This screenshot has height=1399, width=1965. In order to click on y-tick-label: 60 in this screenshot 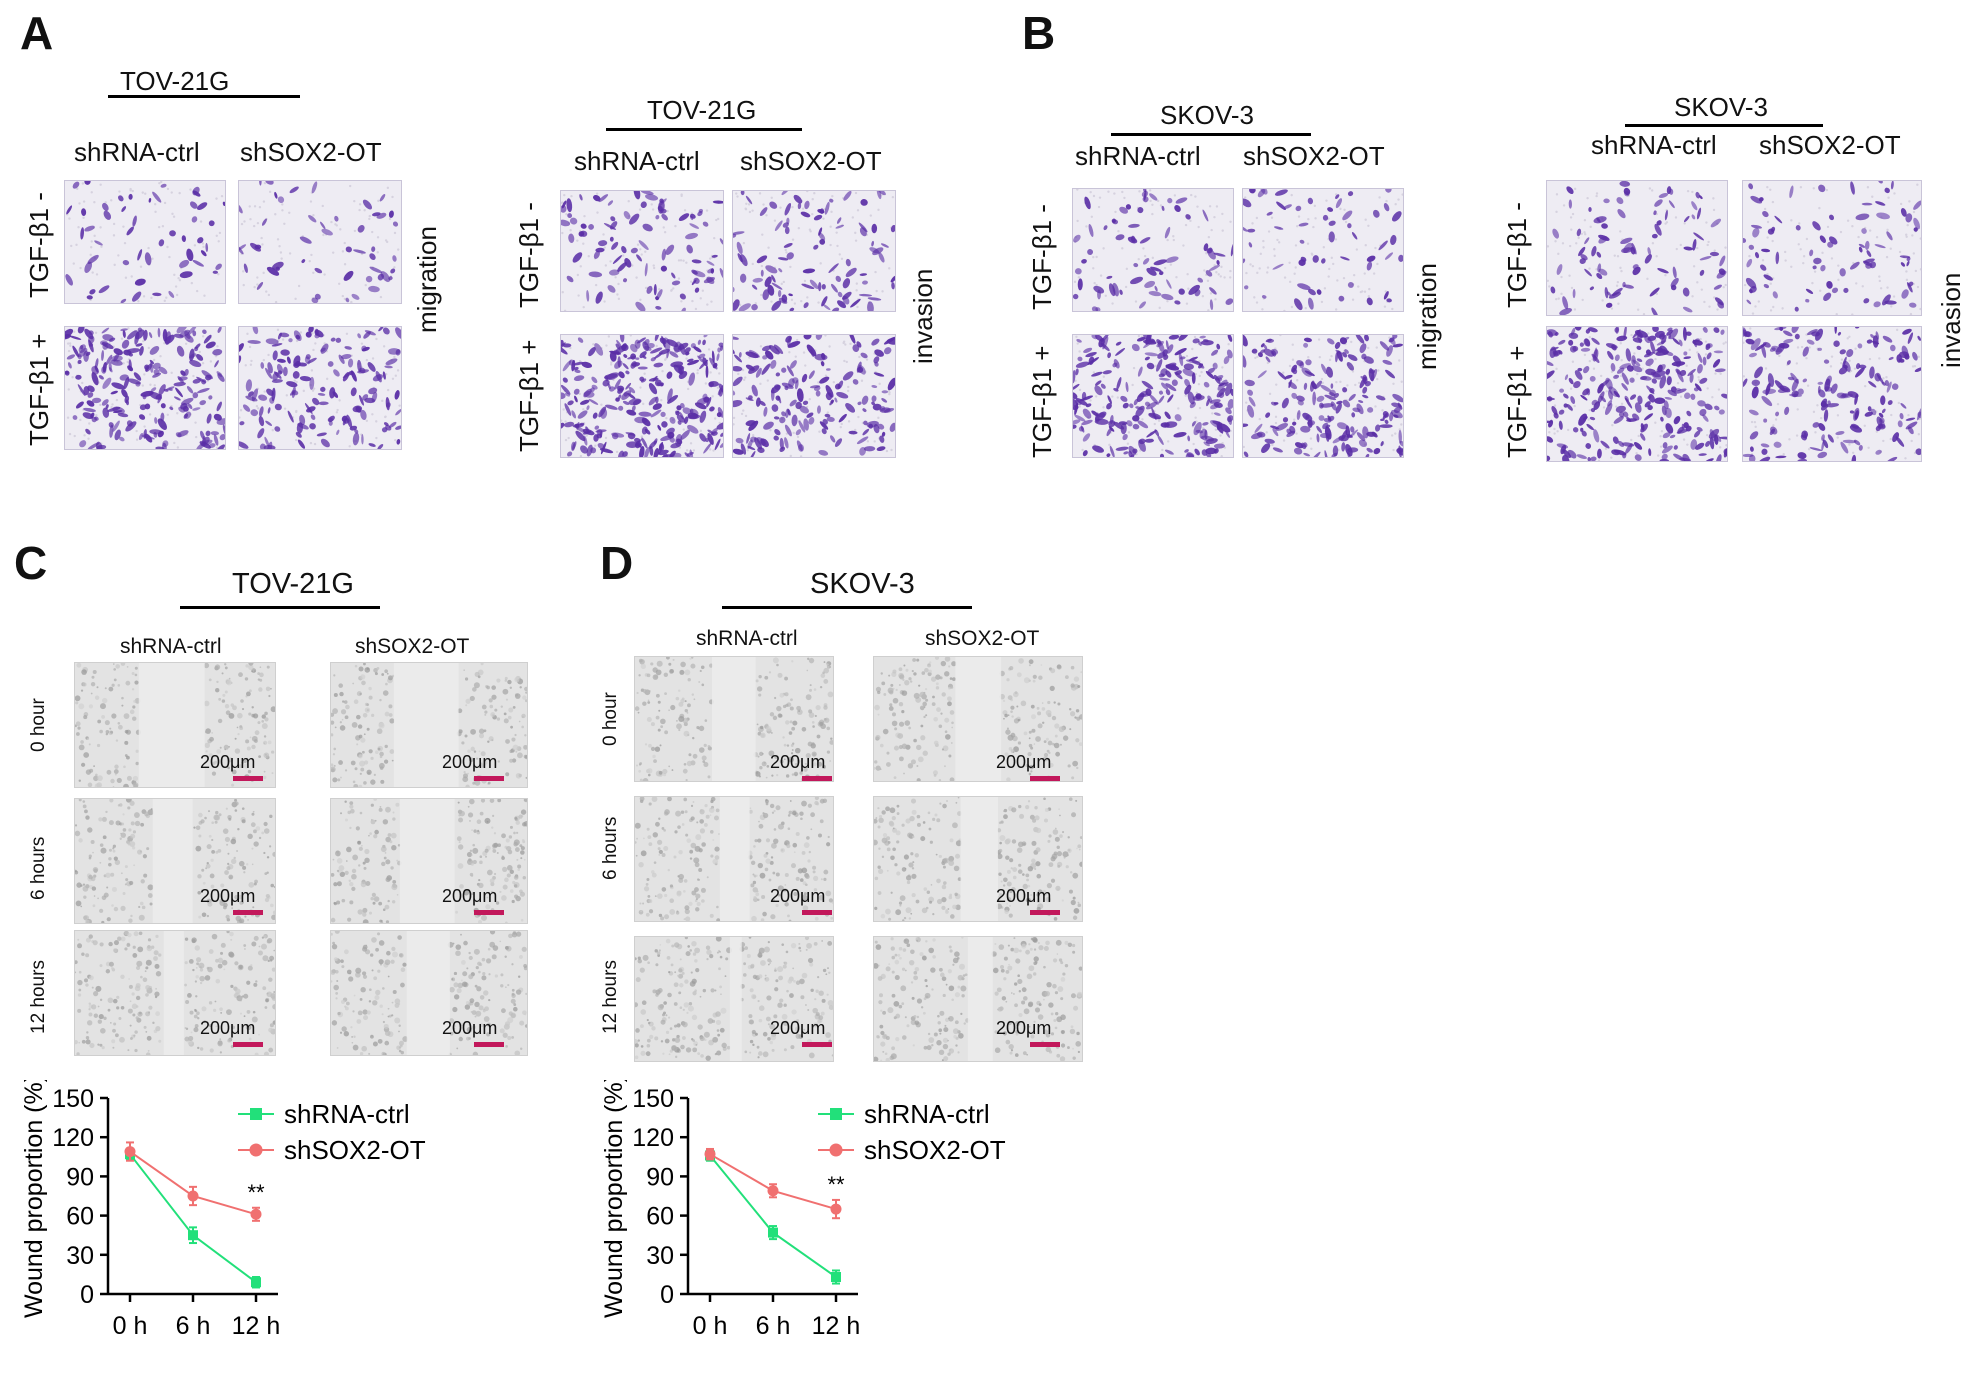, I will do `click(660, 1217)`.